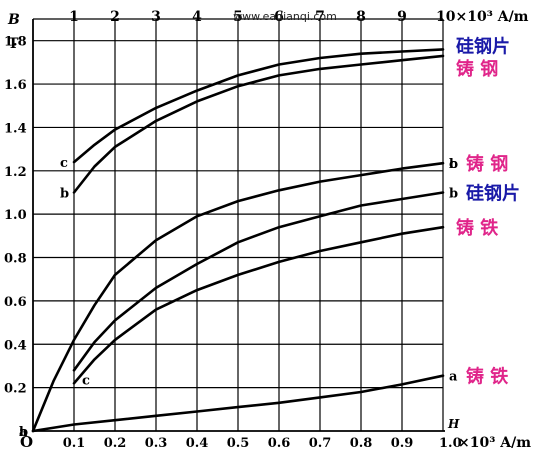 This screenshot has width=560, height=464. What do you see at coordinates (402, 17) in the screenshot?
I see `x-top-tick-label: 9` at bounding box center [402, 17].